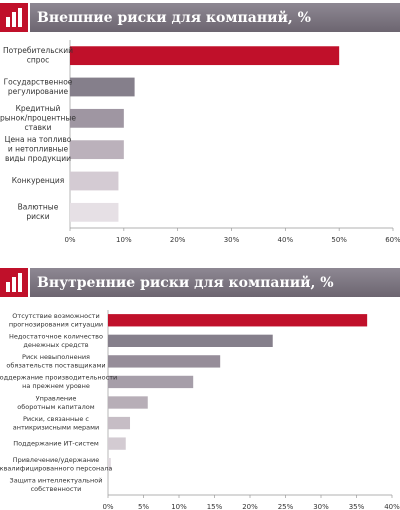 This screenshot has height=510, width=400. I want to click on x-tick-label: 35%, so click(357, 506).